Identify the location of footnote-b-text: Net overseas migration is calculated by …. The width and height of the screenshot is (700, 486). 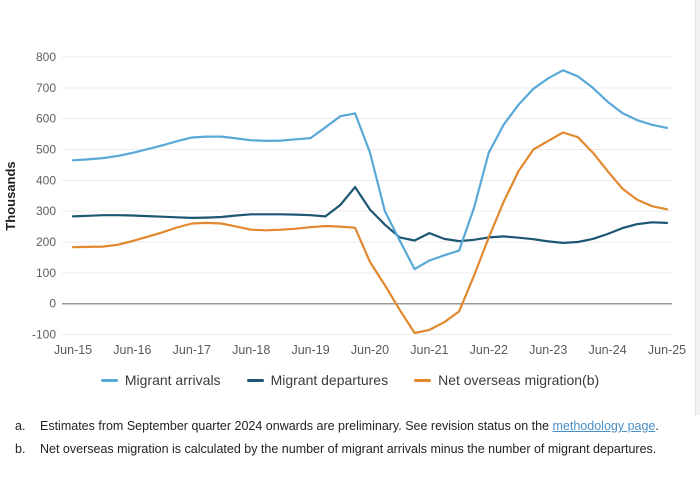
(348, 449).